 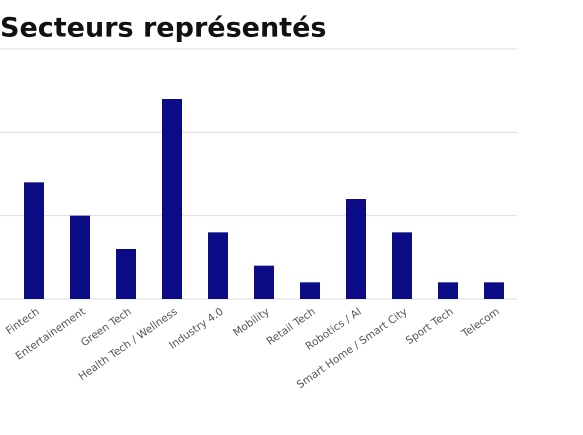 I want to click on x-tick-label: Mobility, so click(x=251, y=322).